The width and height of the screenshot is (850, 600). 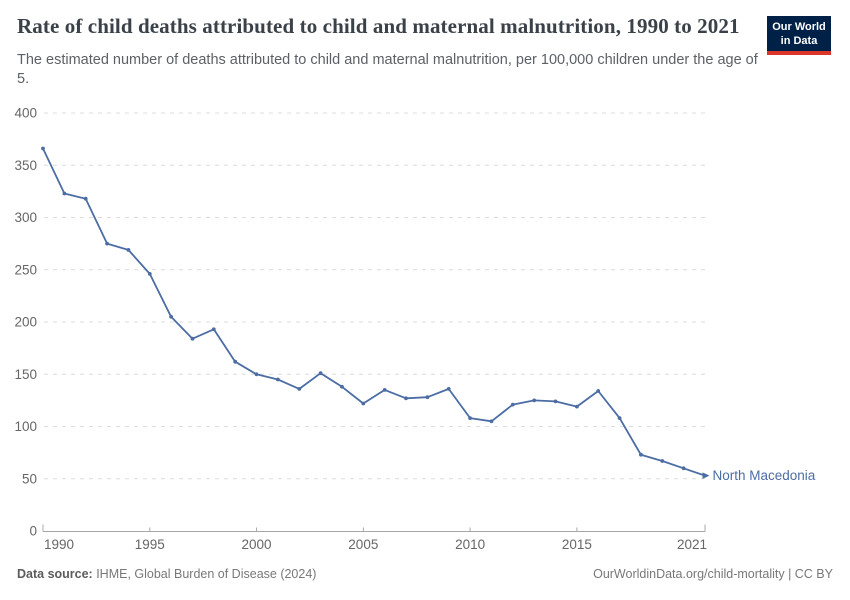 I want to click on data-point-2005, so click(x=363, y=403).